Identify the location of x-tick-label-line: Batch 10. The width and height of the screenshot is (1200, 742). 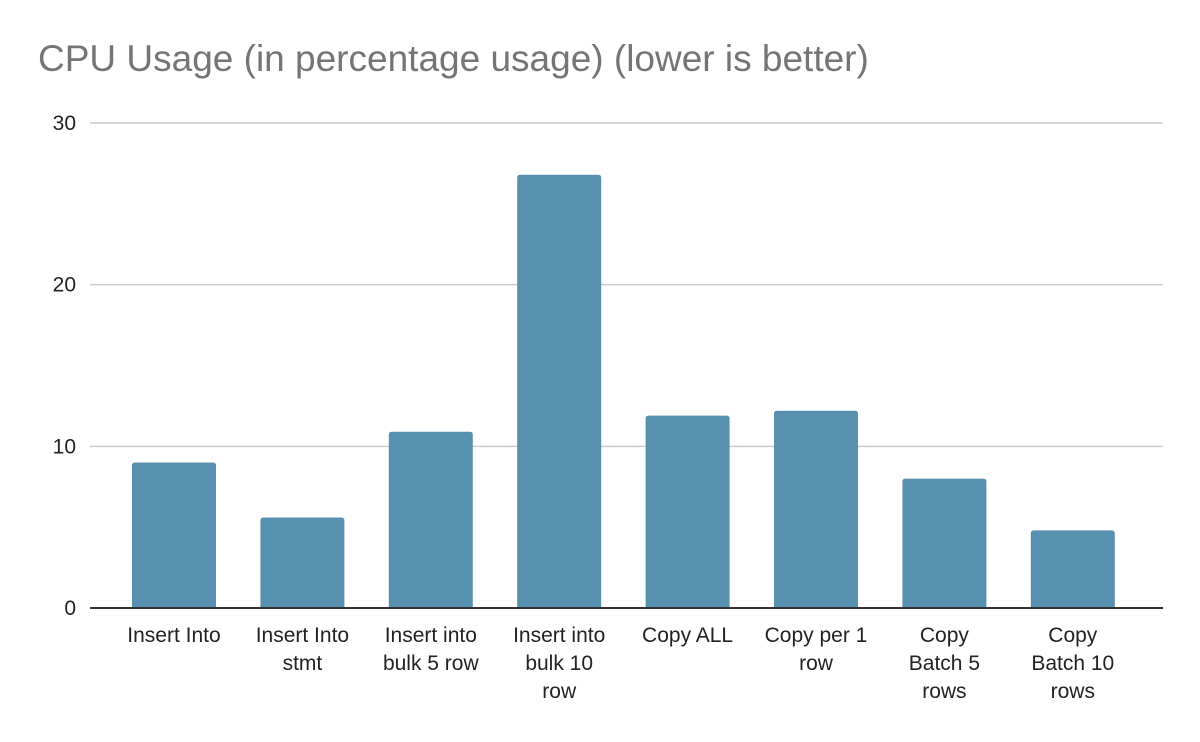
(1072, 663).